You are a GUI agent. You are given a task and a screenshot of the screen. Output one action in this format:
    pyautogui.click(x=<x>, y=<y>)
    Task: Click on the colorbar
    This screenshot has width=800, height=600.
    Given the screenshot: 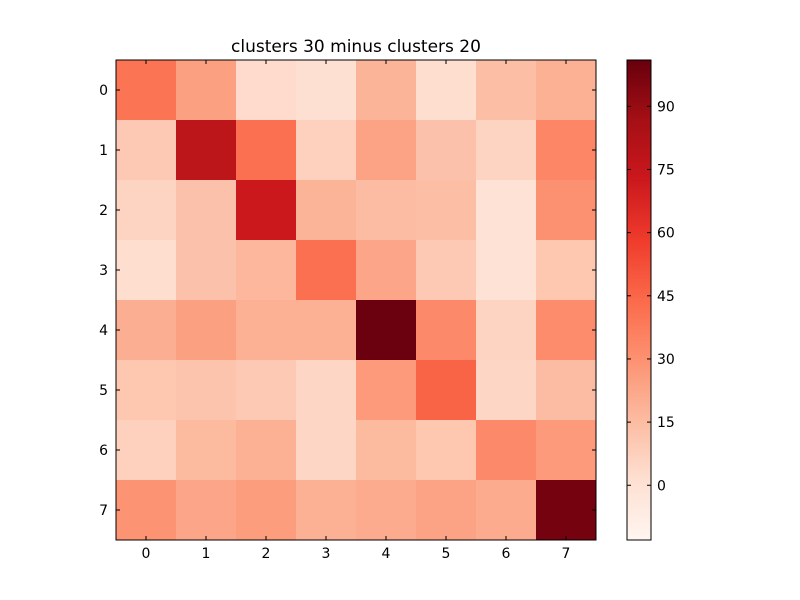 What is the action you would take?
    pyautogui.click(x=639, y=300)
    